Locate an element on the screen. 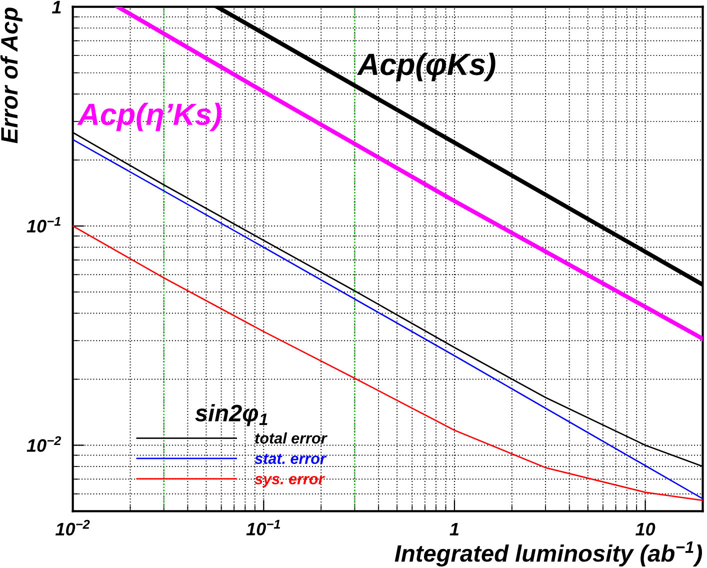 The image size is (707, 568). annotation: Acp(η’Ks) is located at coordinates (149, 117).